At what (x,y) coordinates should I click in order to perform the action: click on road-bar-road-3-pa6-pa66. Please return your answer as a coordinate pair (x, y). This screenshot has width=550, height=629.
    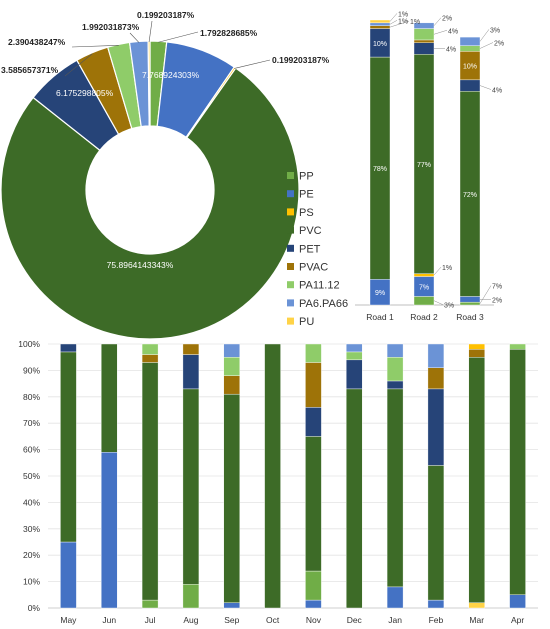
    Looking at the image, I should click on (470, 41).